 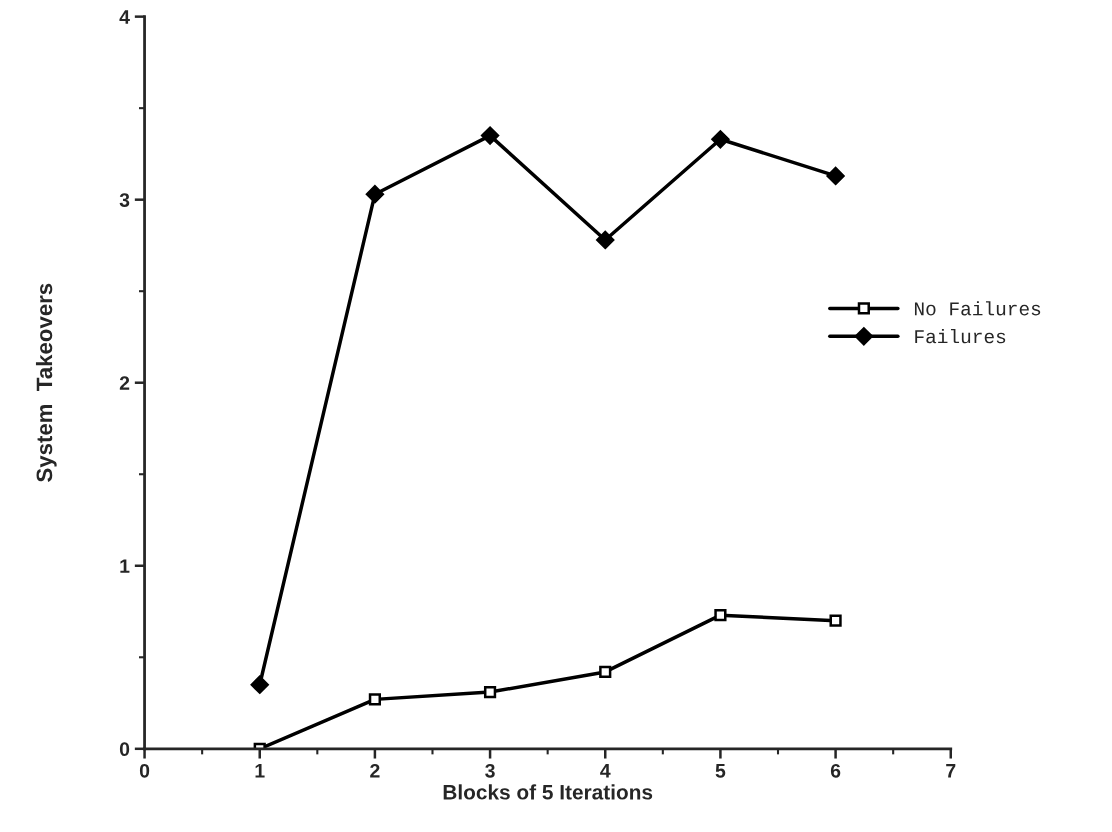 What do you see at coordinates (835, 770) in the screenshot?
I see `x-tick-label: 6` at bounding box center [835, 770].